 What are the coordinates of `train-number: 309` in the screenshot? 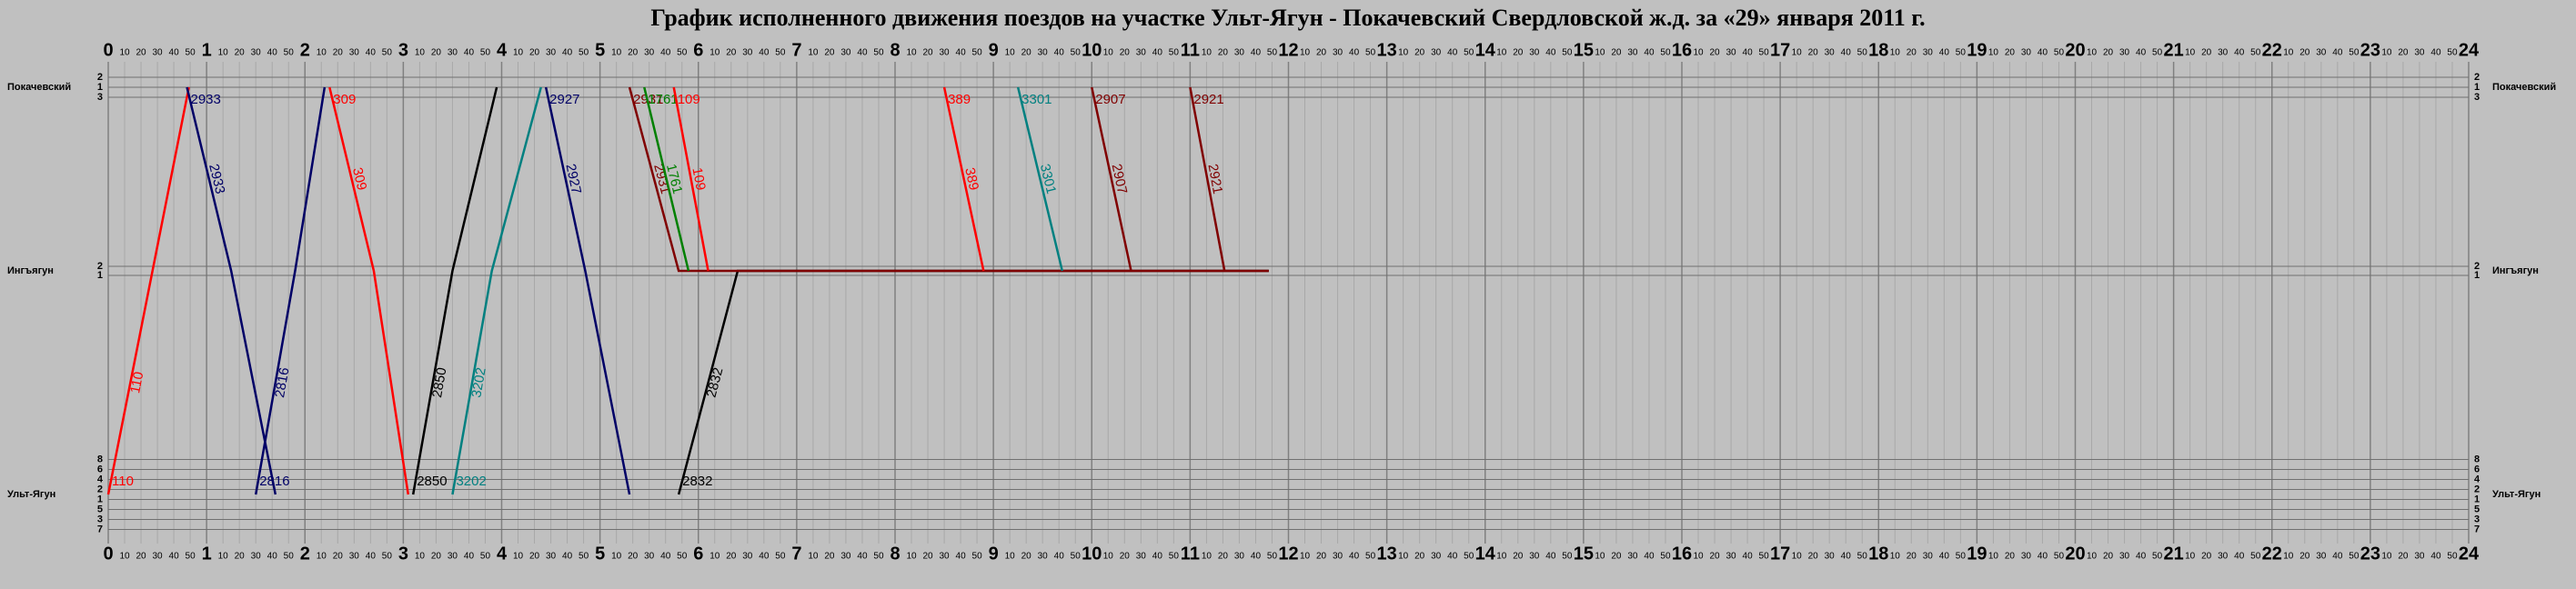 It's located at (359, 179).